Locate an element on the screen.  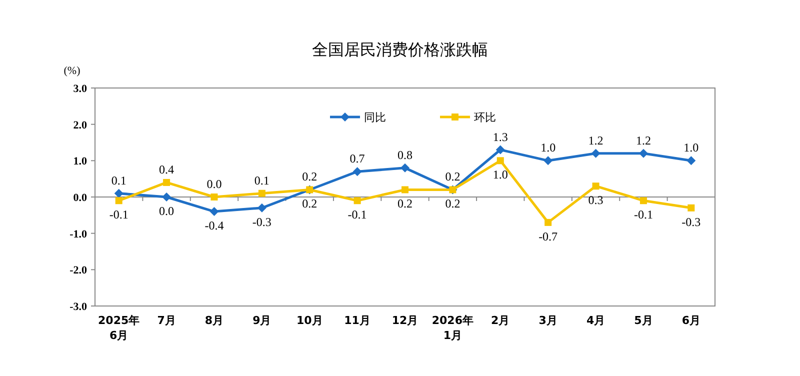
x-tick-label: 11月 is located at coordinates (357, 320).